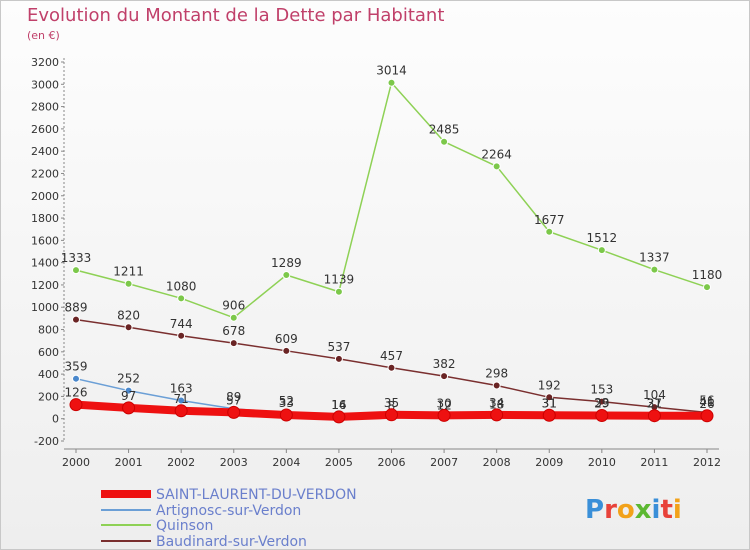 This screenshot has width=750, height=550. I want to click on data-label-saint-laurent-du-verdon: 33, so click(286, 403).